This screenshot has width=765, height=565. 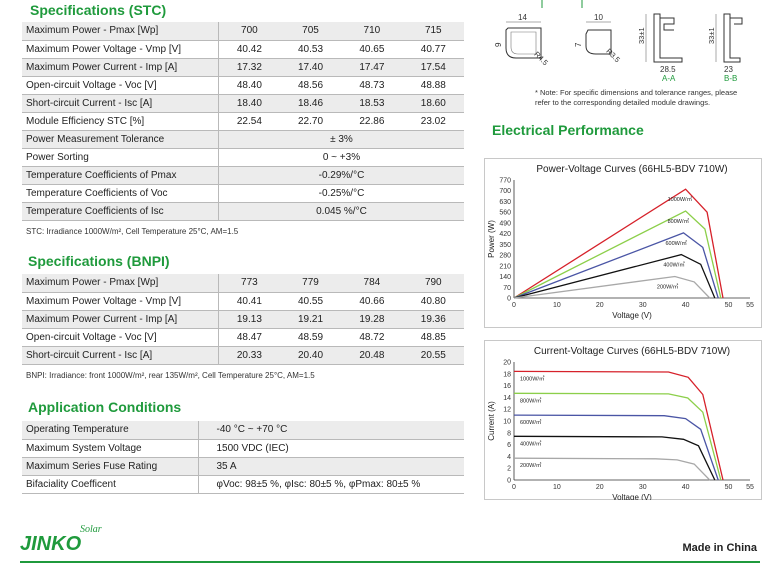 I want to click on row-value: 0.045 %/°C, so click(x=341, y=211).